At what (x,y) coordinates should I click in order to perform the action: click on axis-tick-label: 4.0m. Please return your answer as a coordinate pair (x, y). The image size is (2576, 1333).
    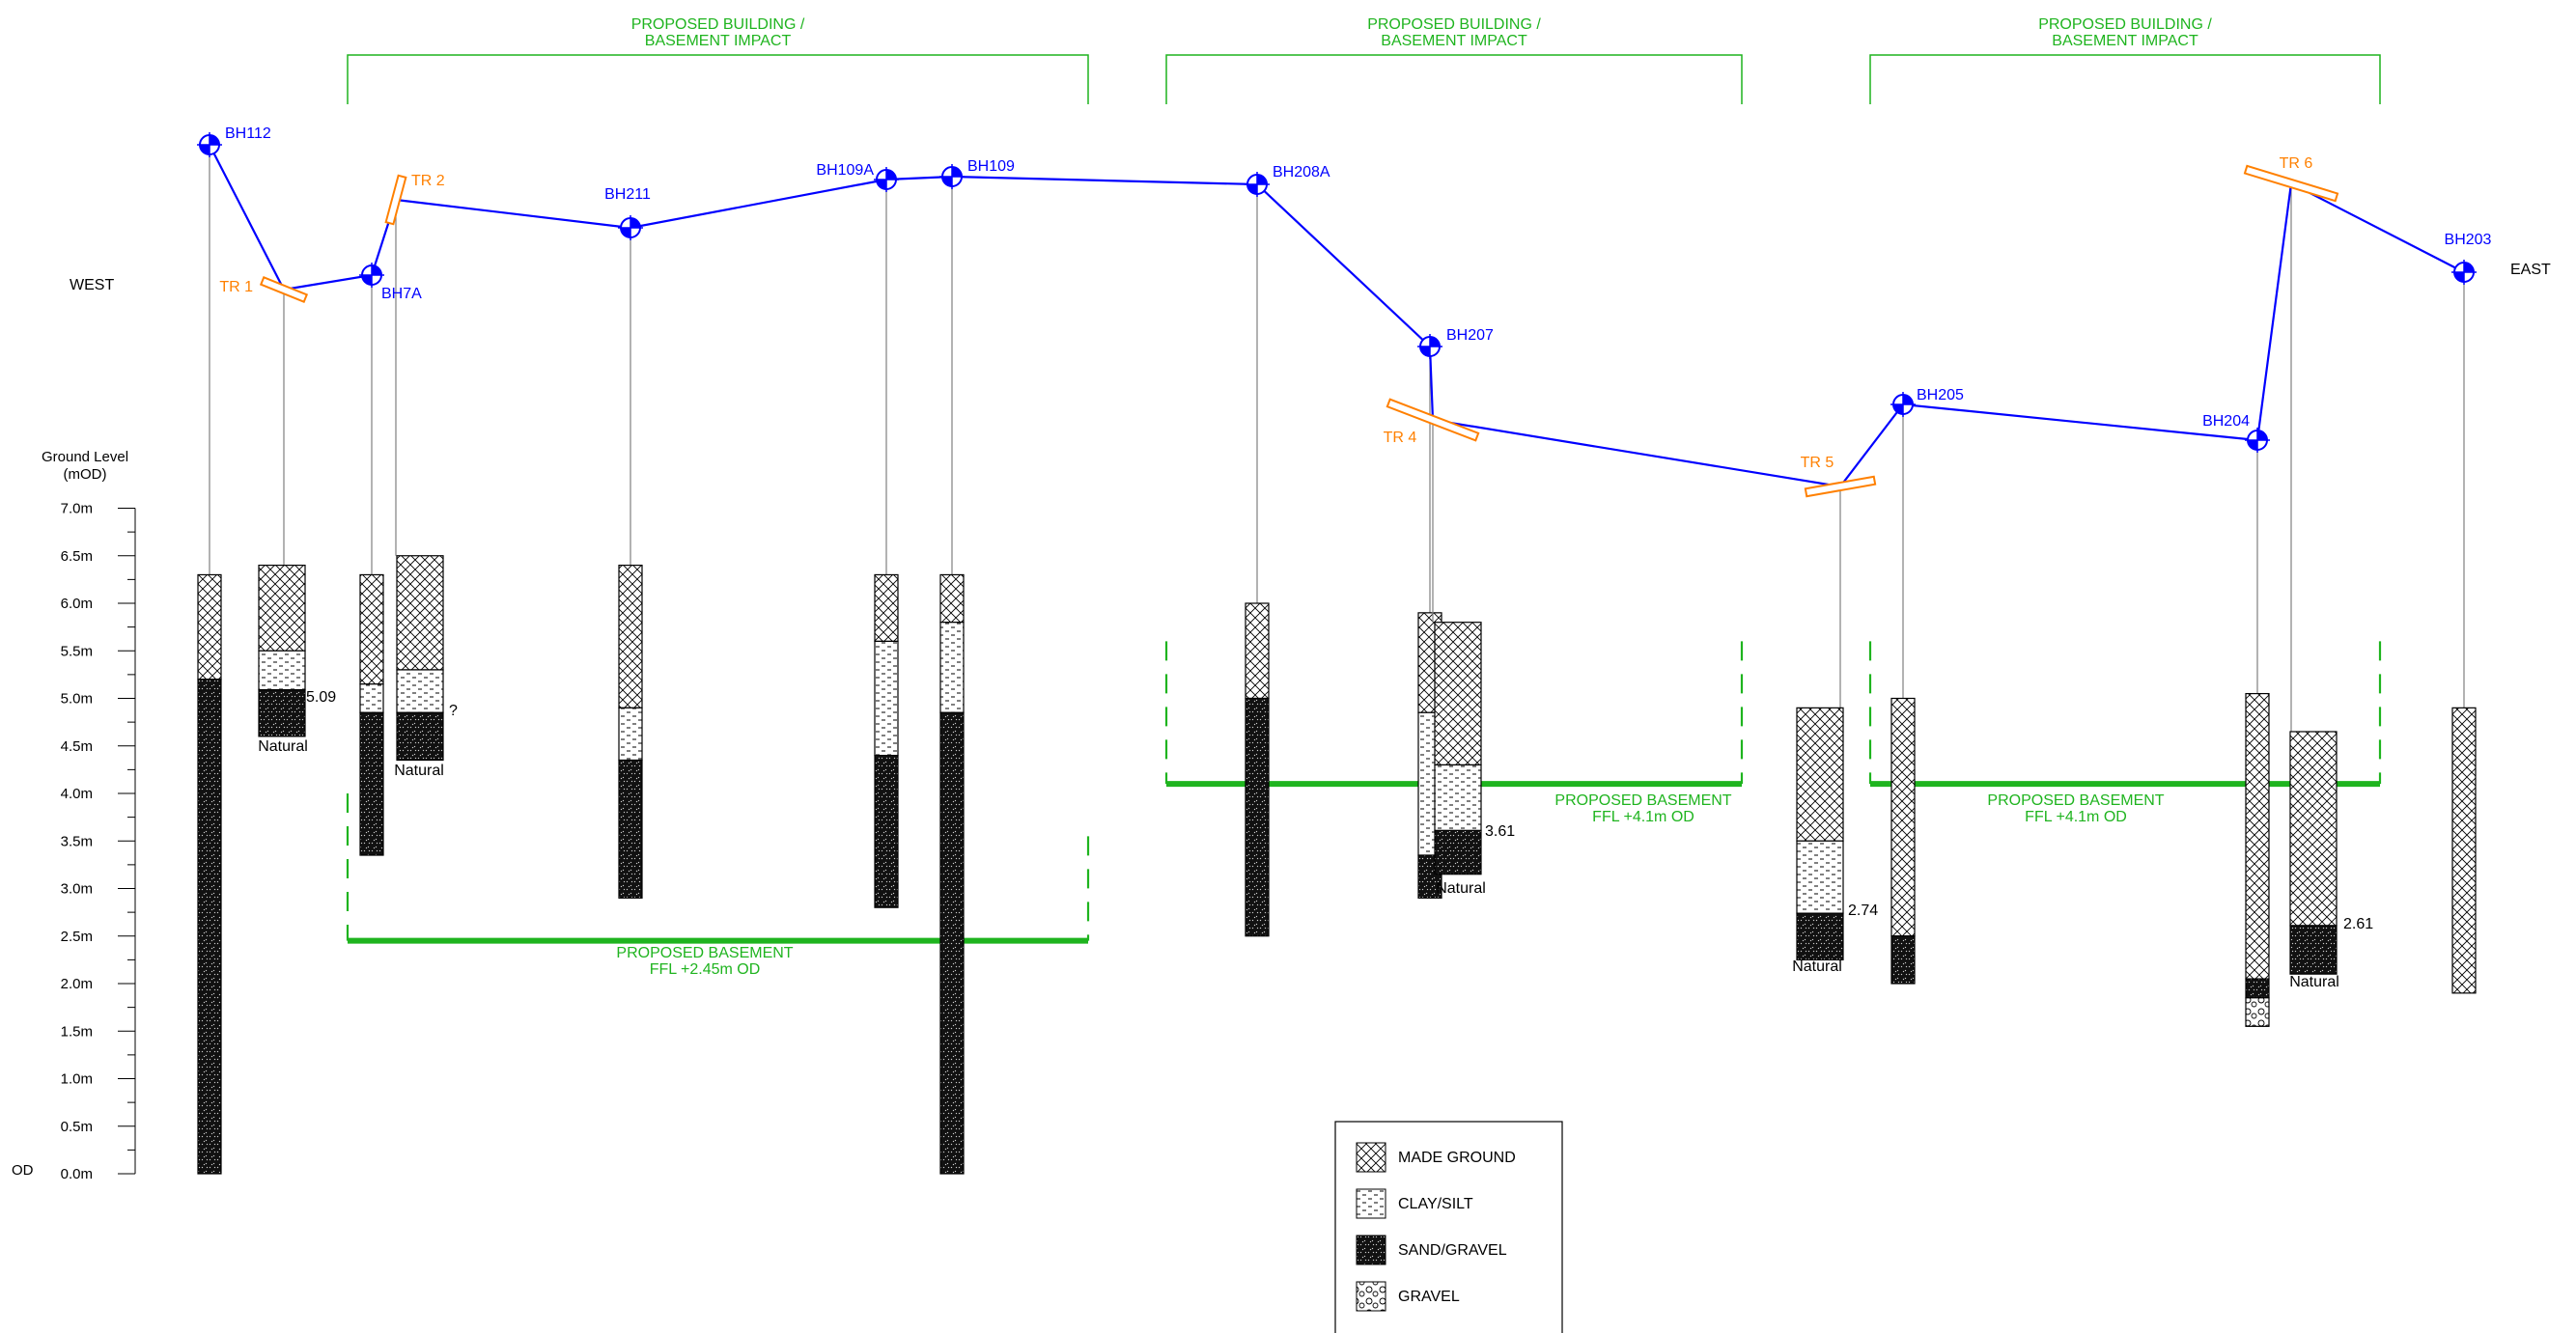
    Looking at the image, I should click on (77, 794).